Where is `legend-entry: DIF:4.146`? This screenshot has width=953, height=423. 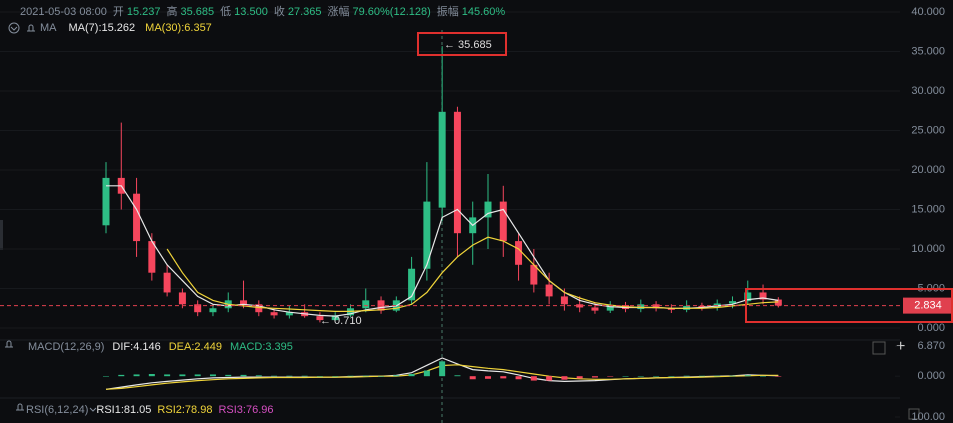 legend-entry: DIF:4.146 is located at coordinates (136, 347).